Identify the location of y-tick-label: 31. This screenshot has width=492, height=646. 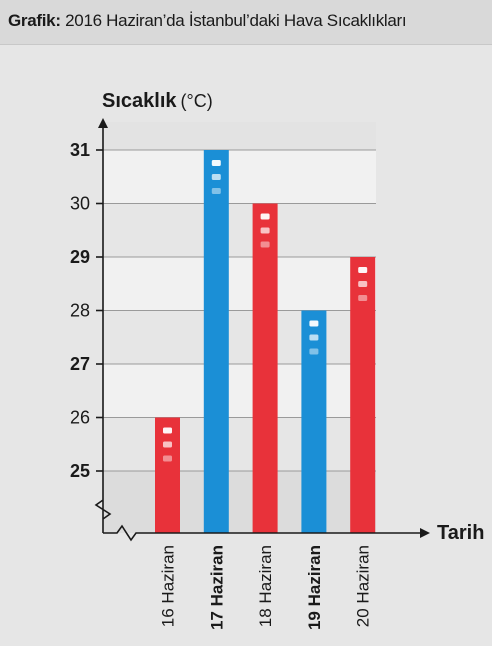
(80, 150).